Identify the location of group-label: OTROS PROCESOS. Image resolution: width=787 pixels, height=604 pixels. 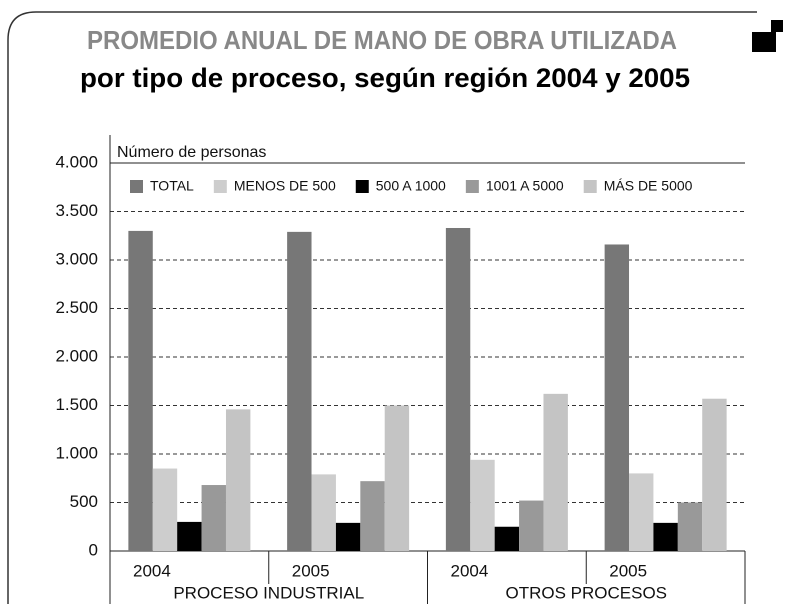
(586, 592).